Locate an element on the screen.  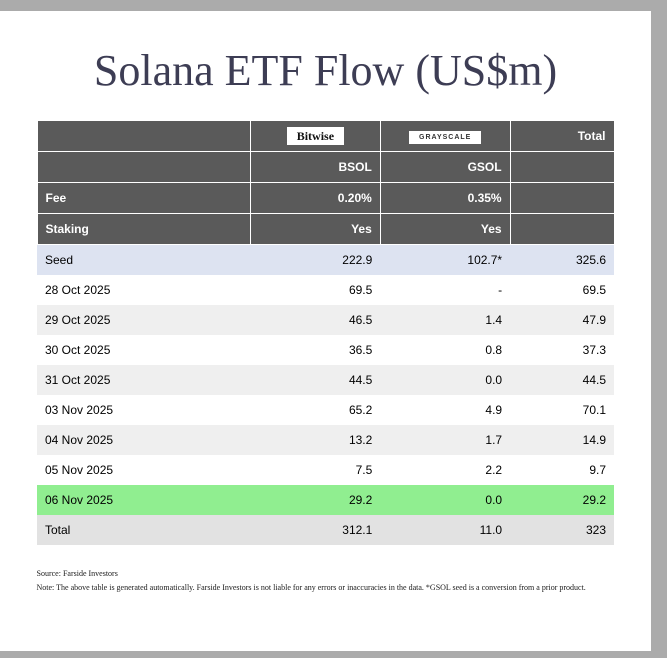
ticker-bsol: BSOL is located at coordinates (315, 167).